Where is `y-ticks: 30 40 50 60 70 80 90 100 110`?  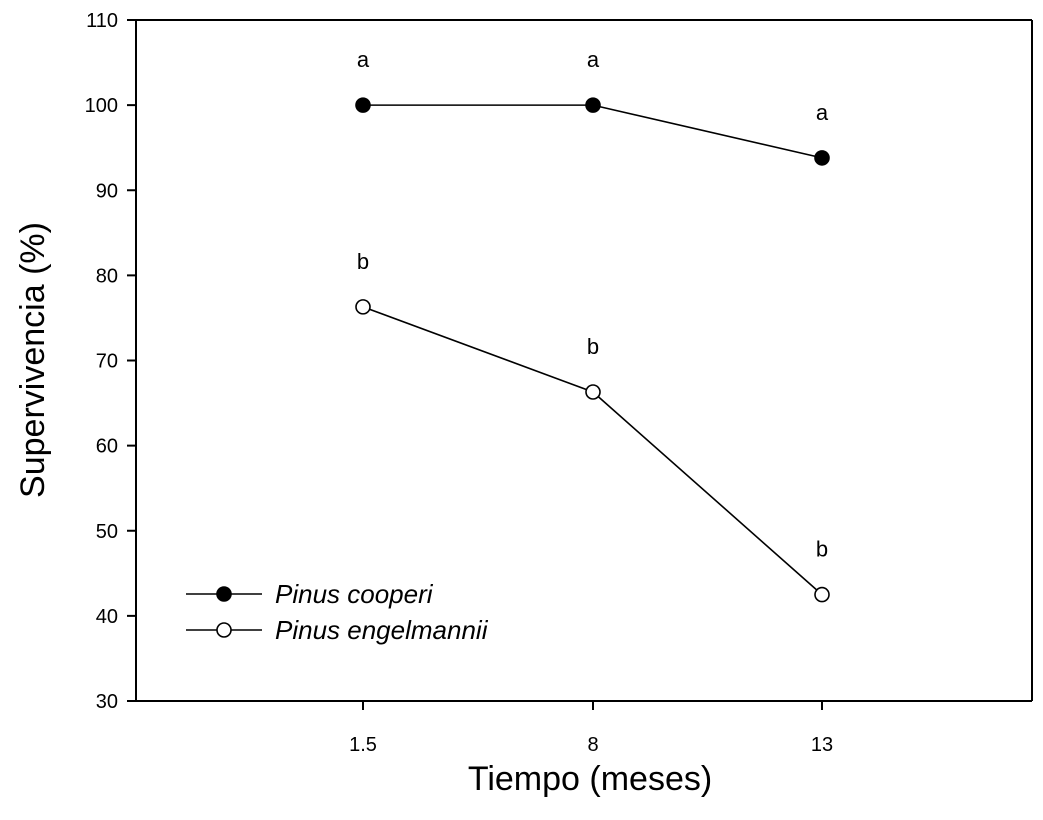
y-ticks: 30 40 50 60 70 80 90 100 110 is located at coordinates (110, 361).